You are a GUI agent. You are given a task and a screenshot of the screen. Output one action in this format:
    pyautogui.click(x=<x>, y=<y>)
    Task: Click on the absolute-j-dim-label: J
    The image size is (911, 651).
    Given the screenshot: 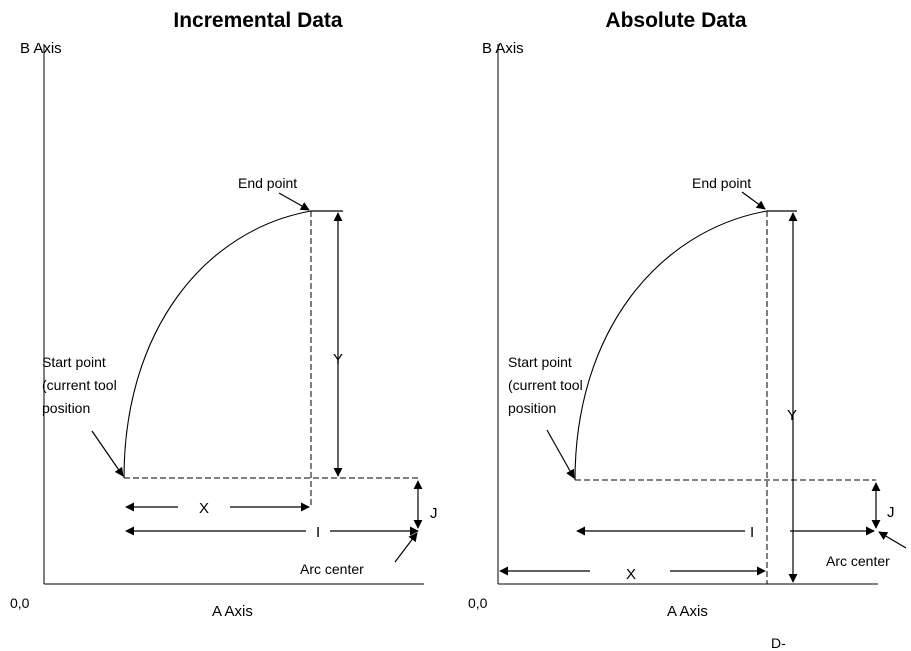 What is the action you would take?
    pyautogui.click(x=891, y=512)
    